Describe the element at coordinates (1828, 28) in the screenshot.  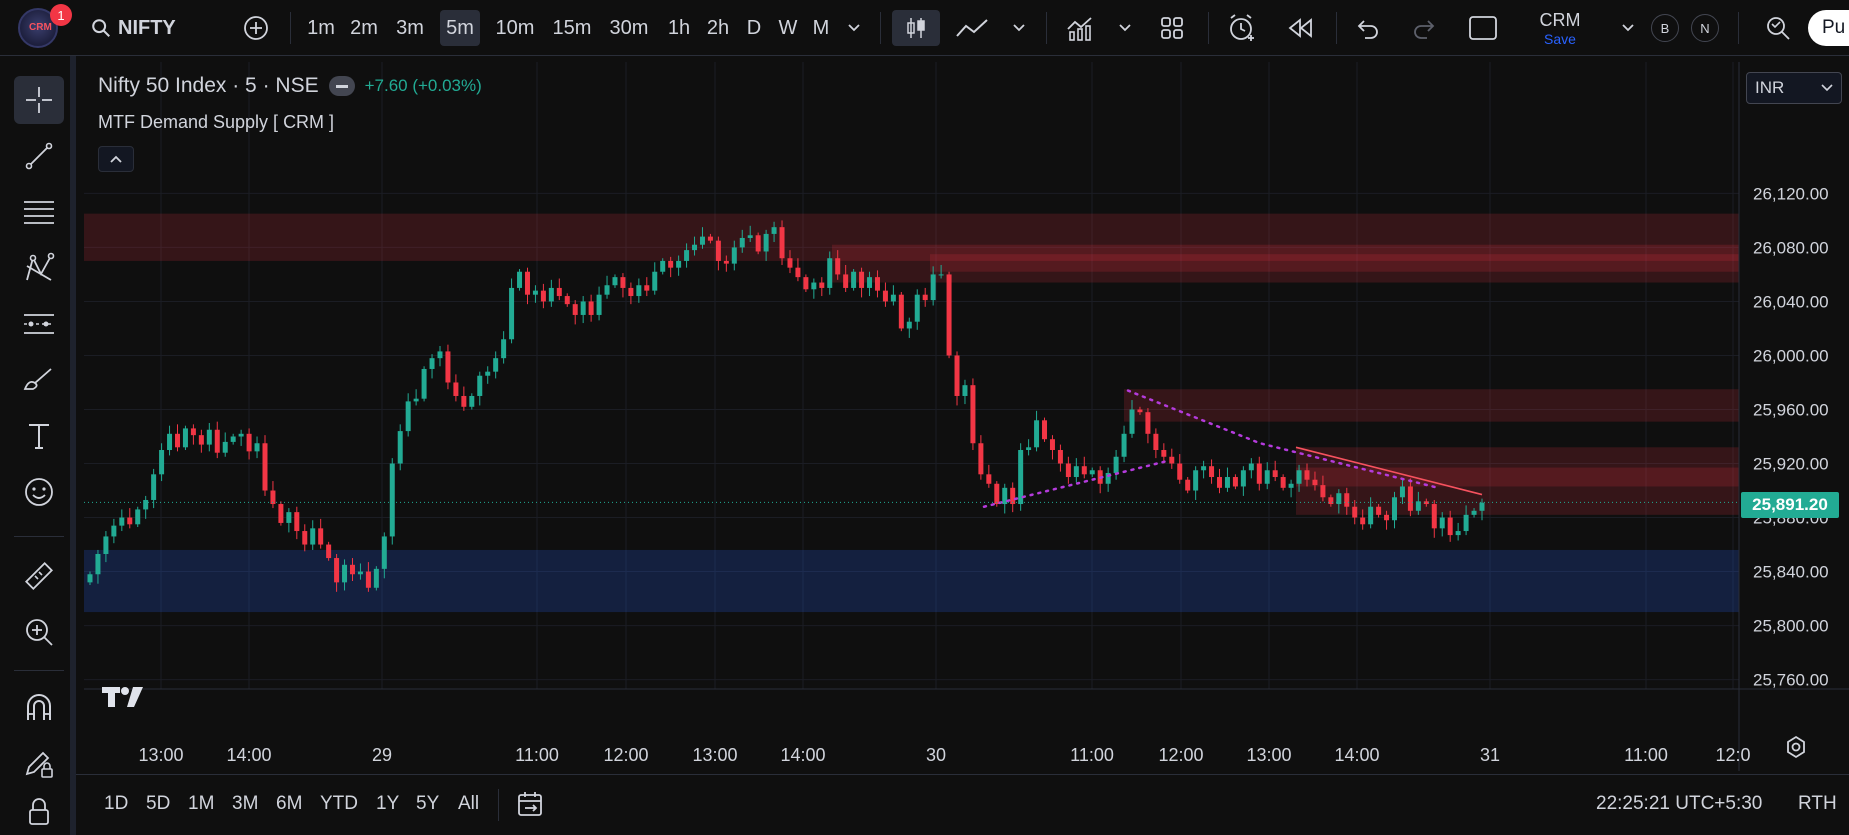
I see `publish-button: Pu` at that location.